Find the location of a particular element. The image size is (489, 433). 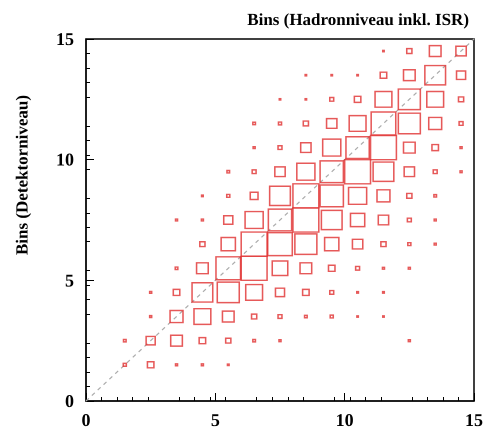

y-tick-label: 0 is located at coordinates (69, 401).